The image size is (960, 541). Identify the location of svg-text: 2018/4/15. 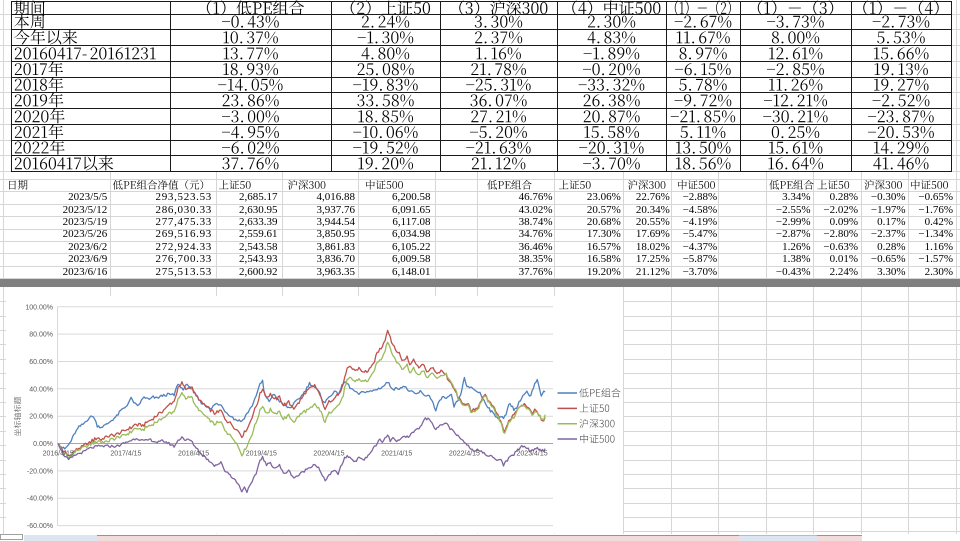
(193, 454).